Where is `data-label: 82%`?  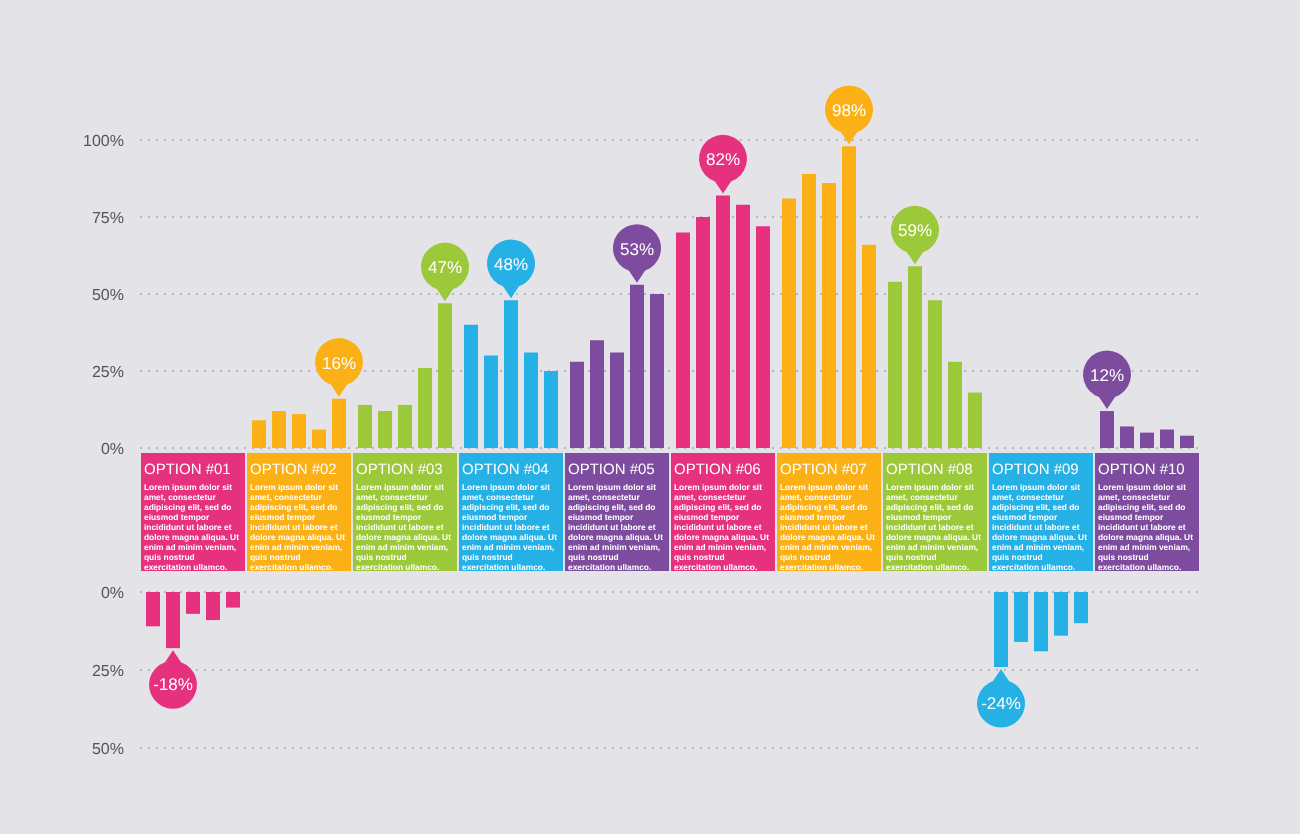
data-label: 82% is located at coordinates (723, 159).